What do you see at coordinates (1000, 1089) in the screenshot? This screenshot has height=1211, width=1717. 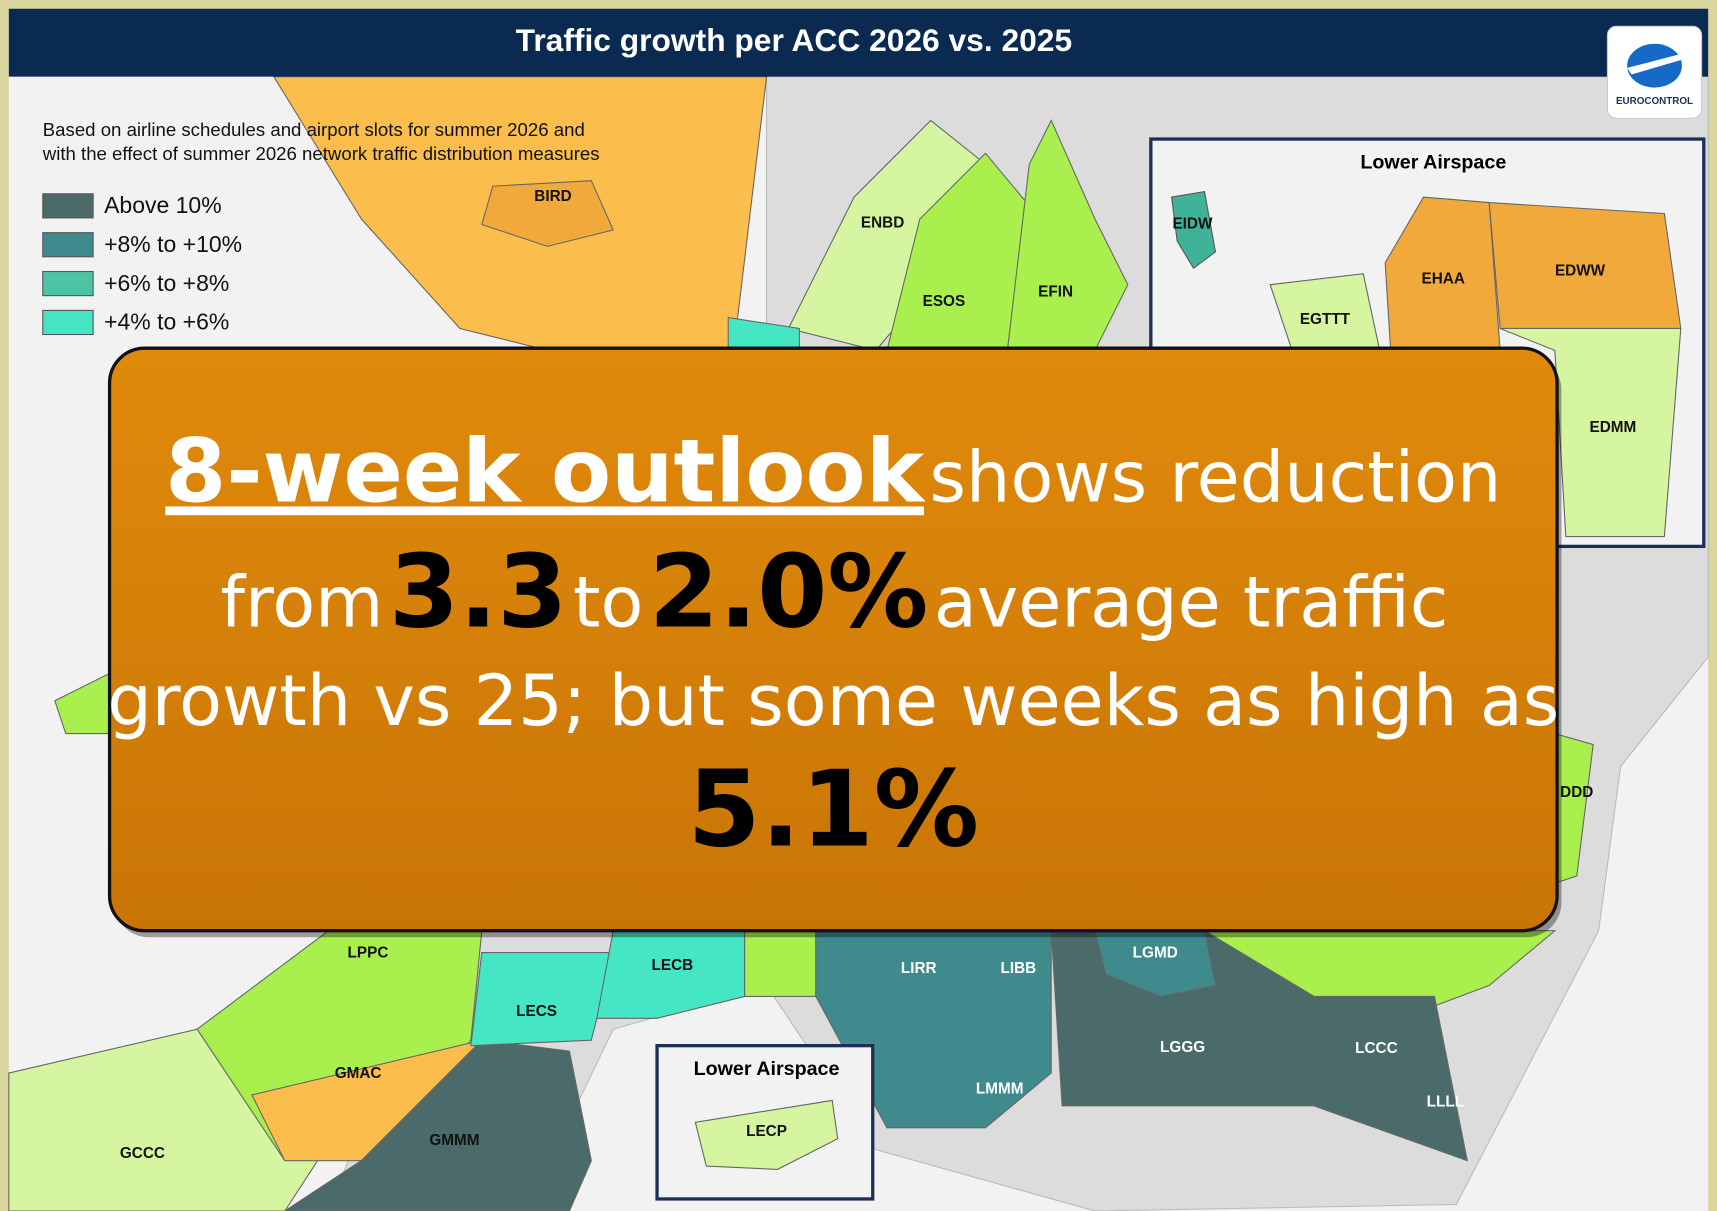 I see `region-label: LMMM` at bounding box center [1000, 1089].